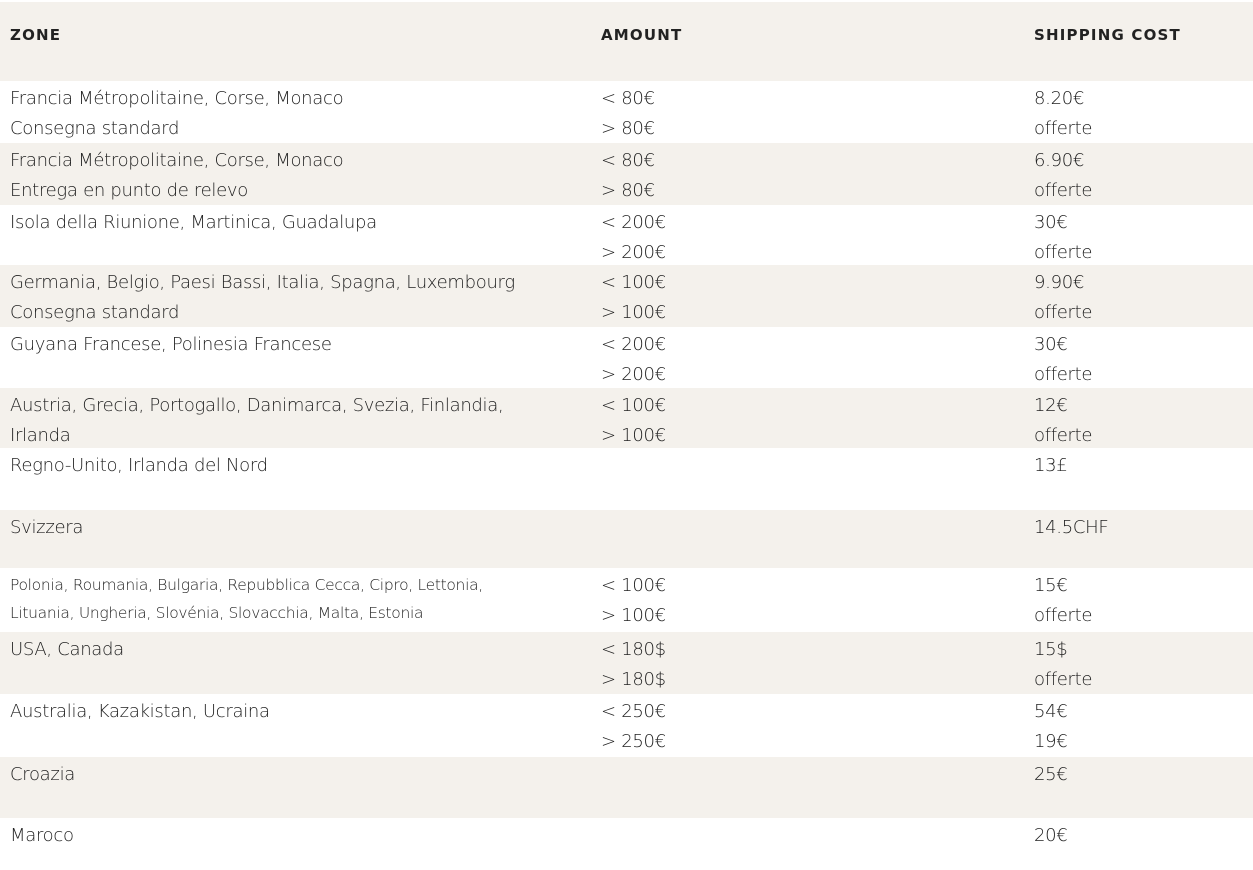  I want to click on zone-cell: USA, Canada, so click(67, 650).